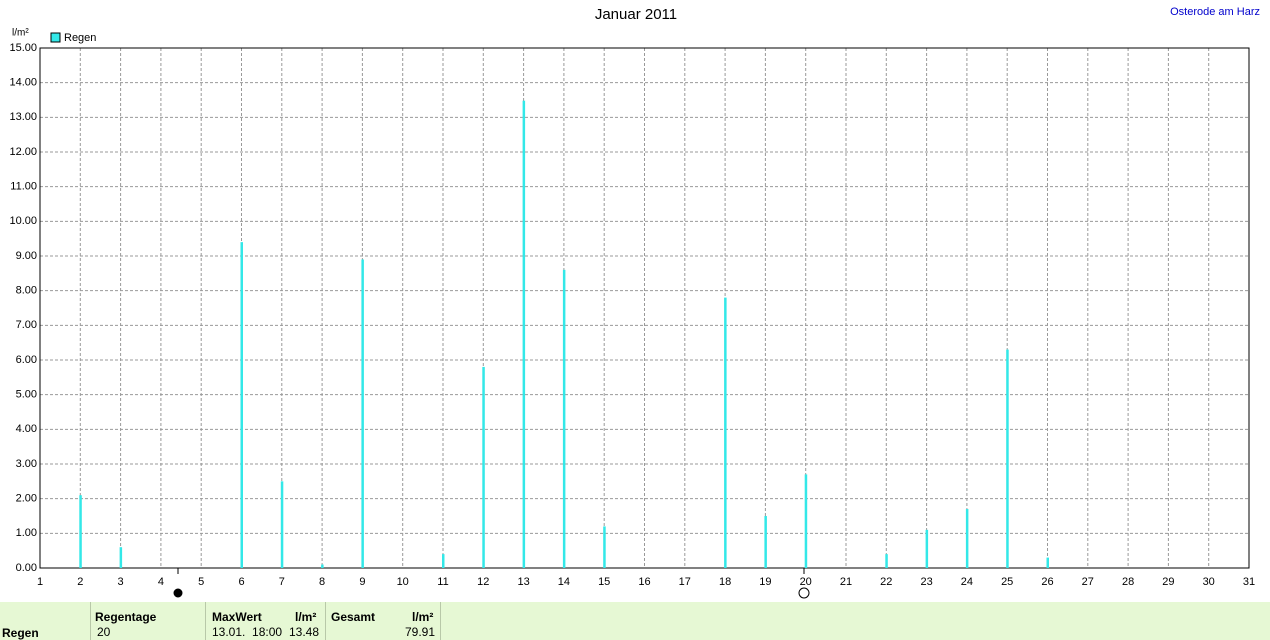 The image size is (1270, 640). Describe the element at coordinates (20, 633) in the screenshot. I see `row-label: Regen` at that location.